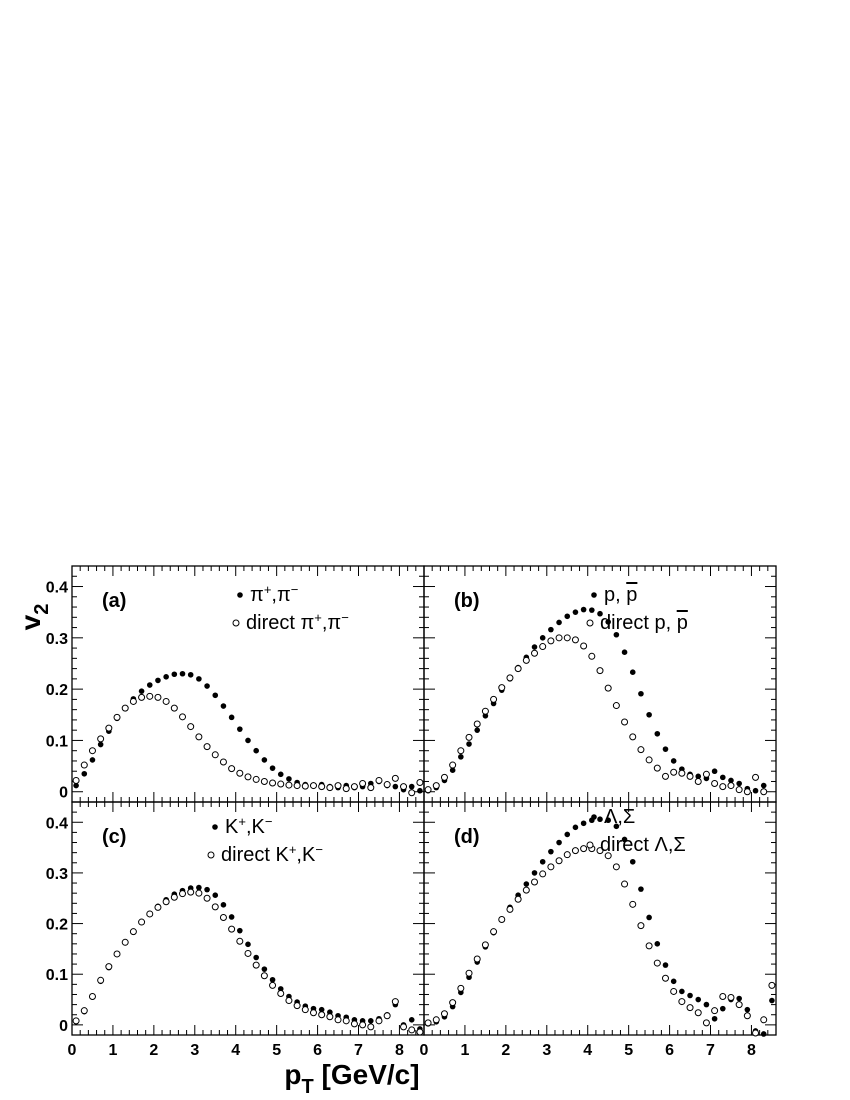 Image resolution: width=850 pixels, height=1100 pixels. I want to click on legend-label: direct K+,K−, so click(272, 854).